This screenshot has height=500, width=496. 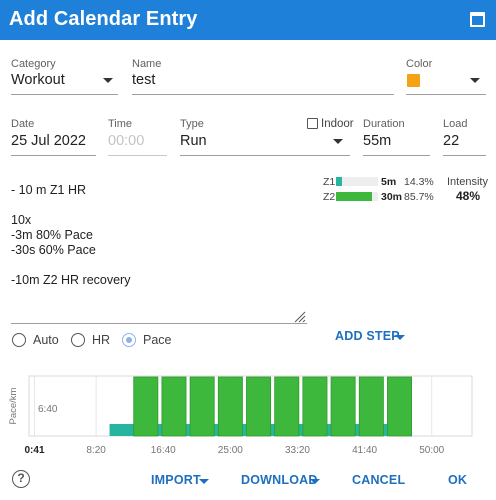 What do you see at coordinates (101, 340) in the screenshot?
I see `radio-hr-label: HR` at bounding box center [101, 340].